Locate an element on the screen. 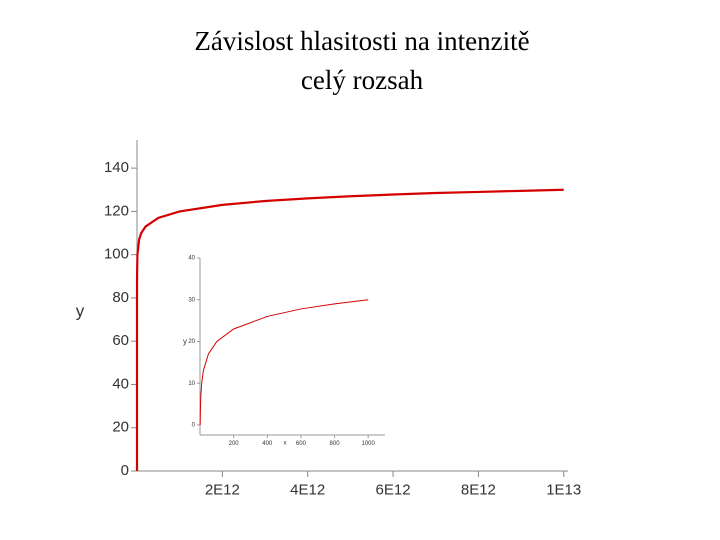  x-tick-label: 1000 is located at coordinates (369, 444).